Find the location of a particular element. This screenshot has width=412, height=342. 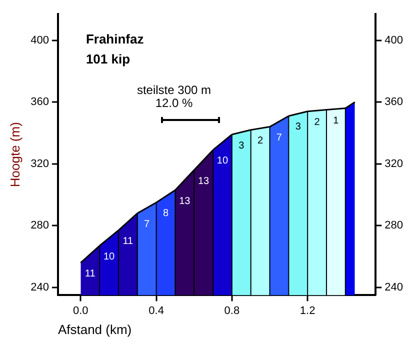

y-tick-label: 400 is located at coordinates (39, 40).